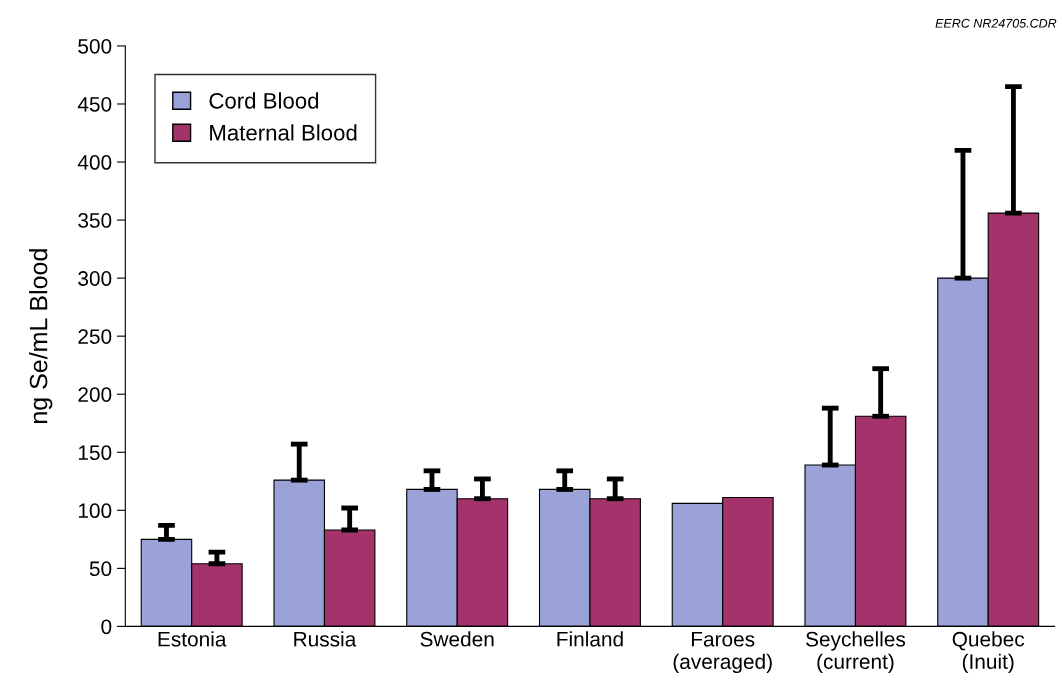  I want to click on x-tick-label: Sweden, so click(457, 639).